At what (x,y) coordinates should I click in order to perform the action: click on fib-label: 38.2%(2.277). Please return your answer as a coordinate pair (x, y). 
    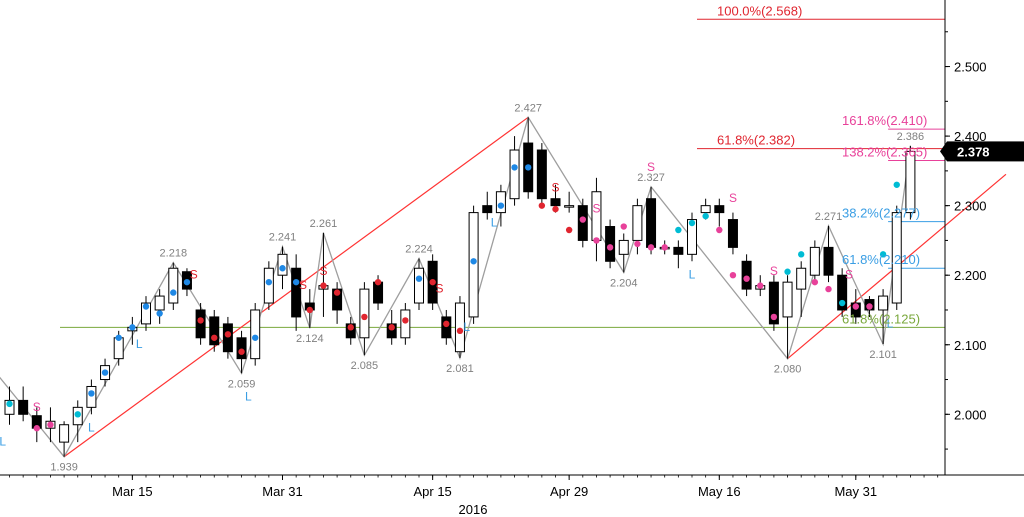
    Looking at the image, I should click on (881, 213).